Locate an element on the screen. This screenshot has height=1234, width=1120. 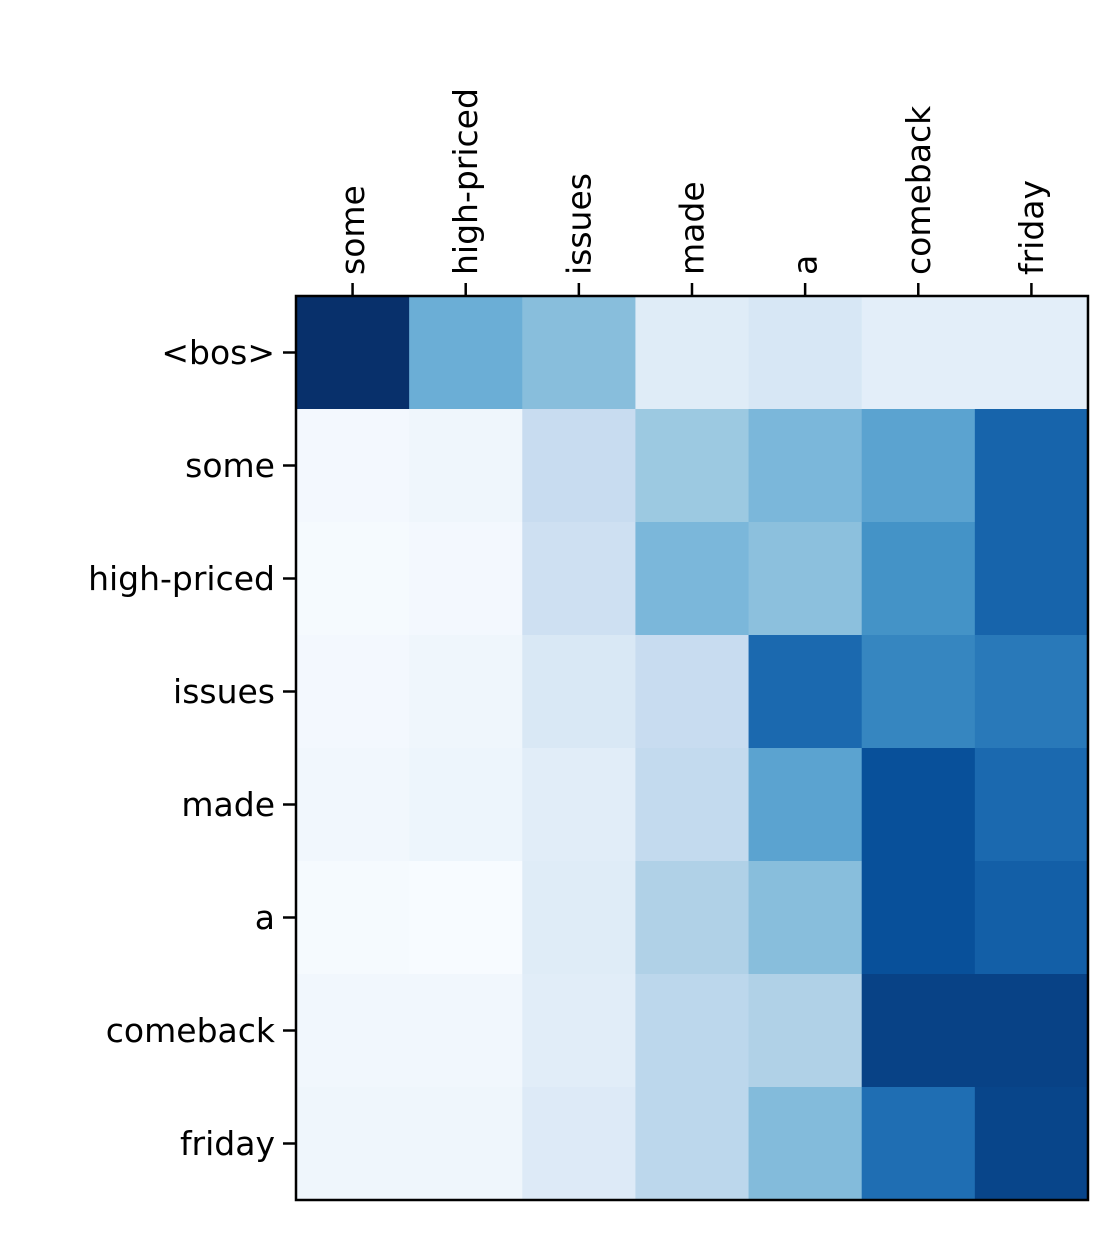
y-tick-label: high-priced is located at coordinates (181, 578).